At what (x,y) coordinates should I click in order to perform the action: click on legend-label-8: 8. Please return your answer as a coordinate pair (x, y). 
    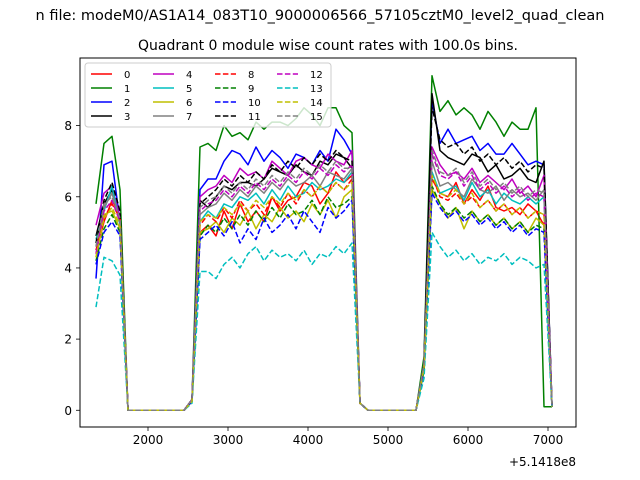
    Looking at the image, I should click on (251, 75).